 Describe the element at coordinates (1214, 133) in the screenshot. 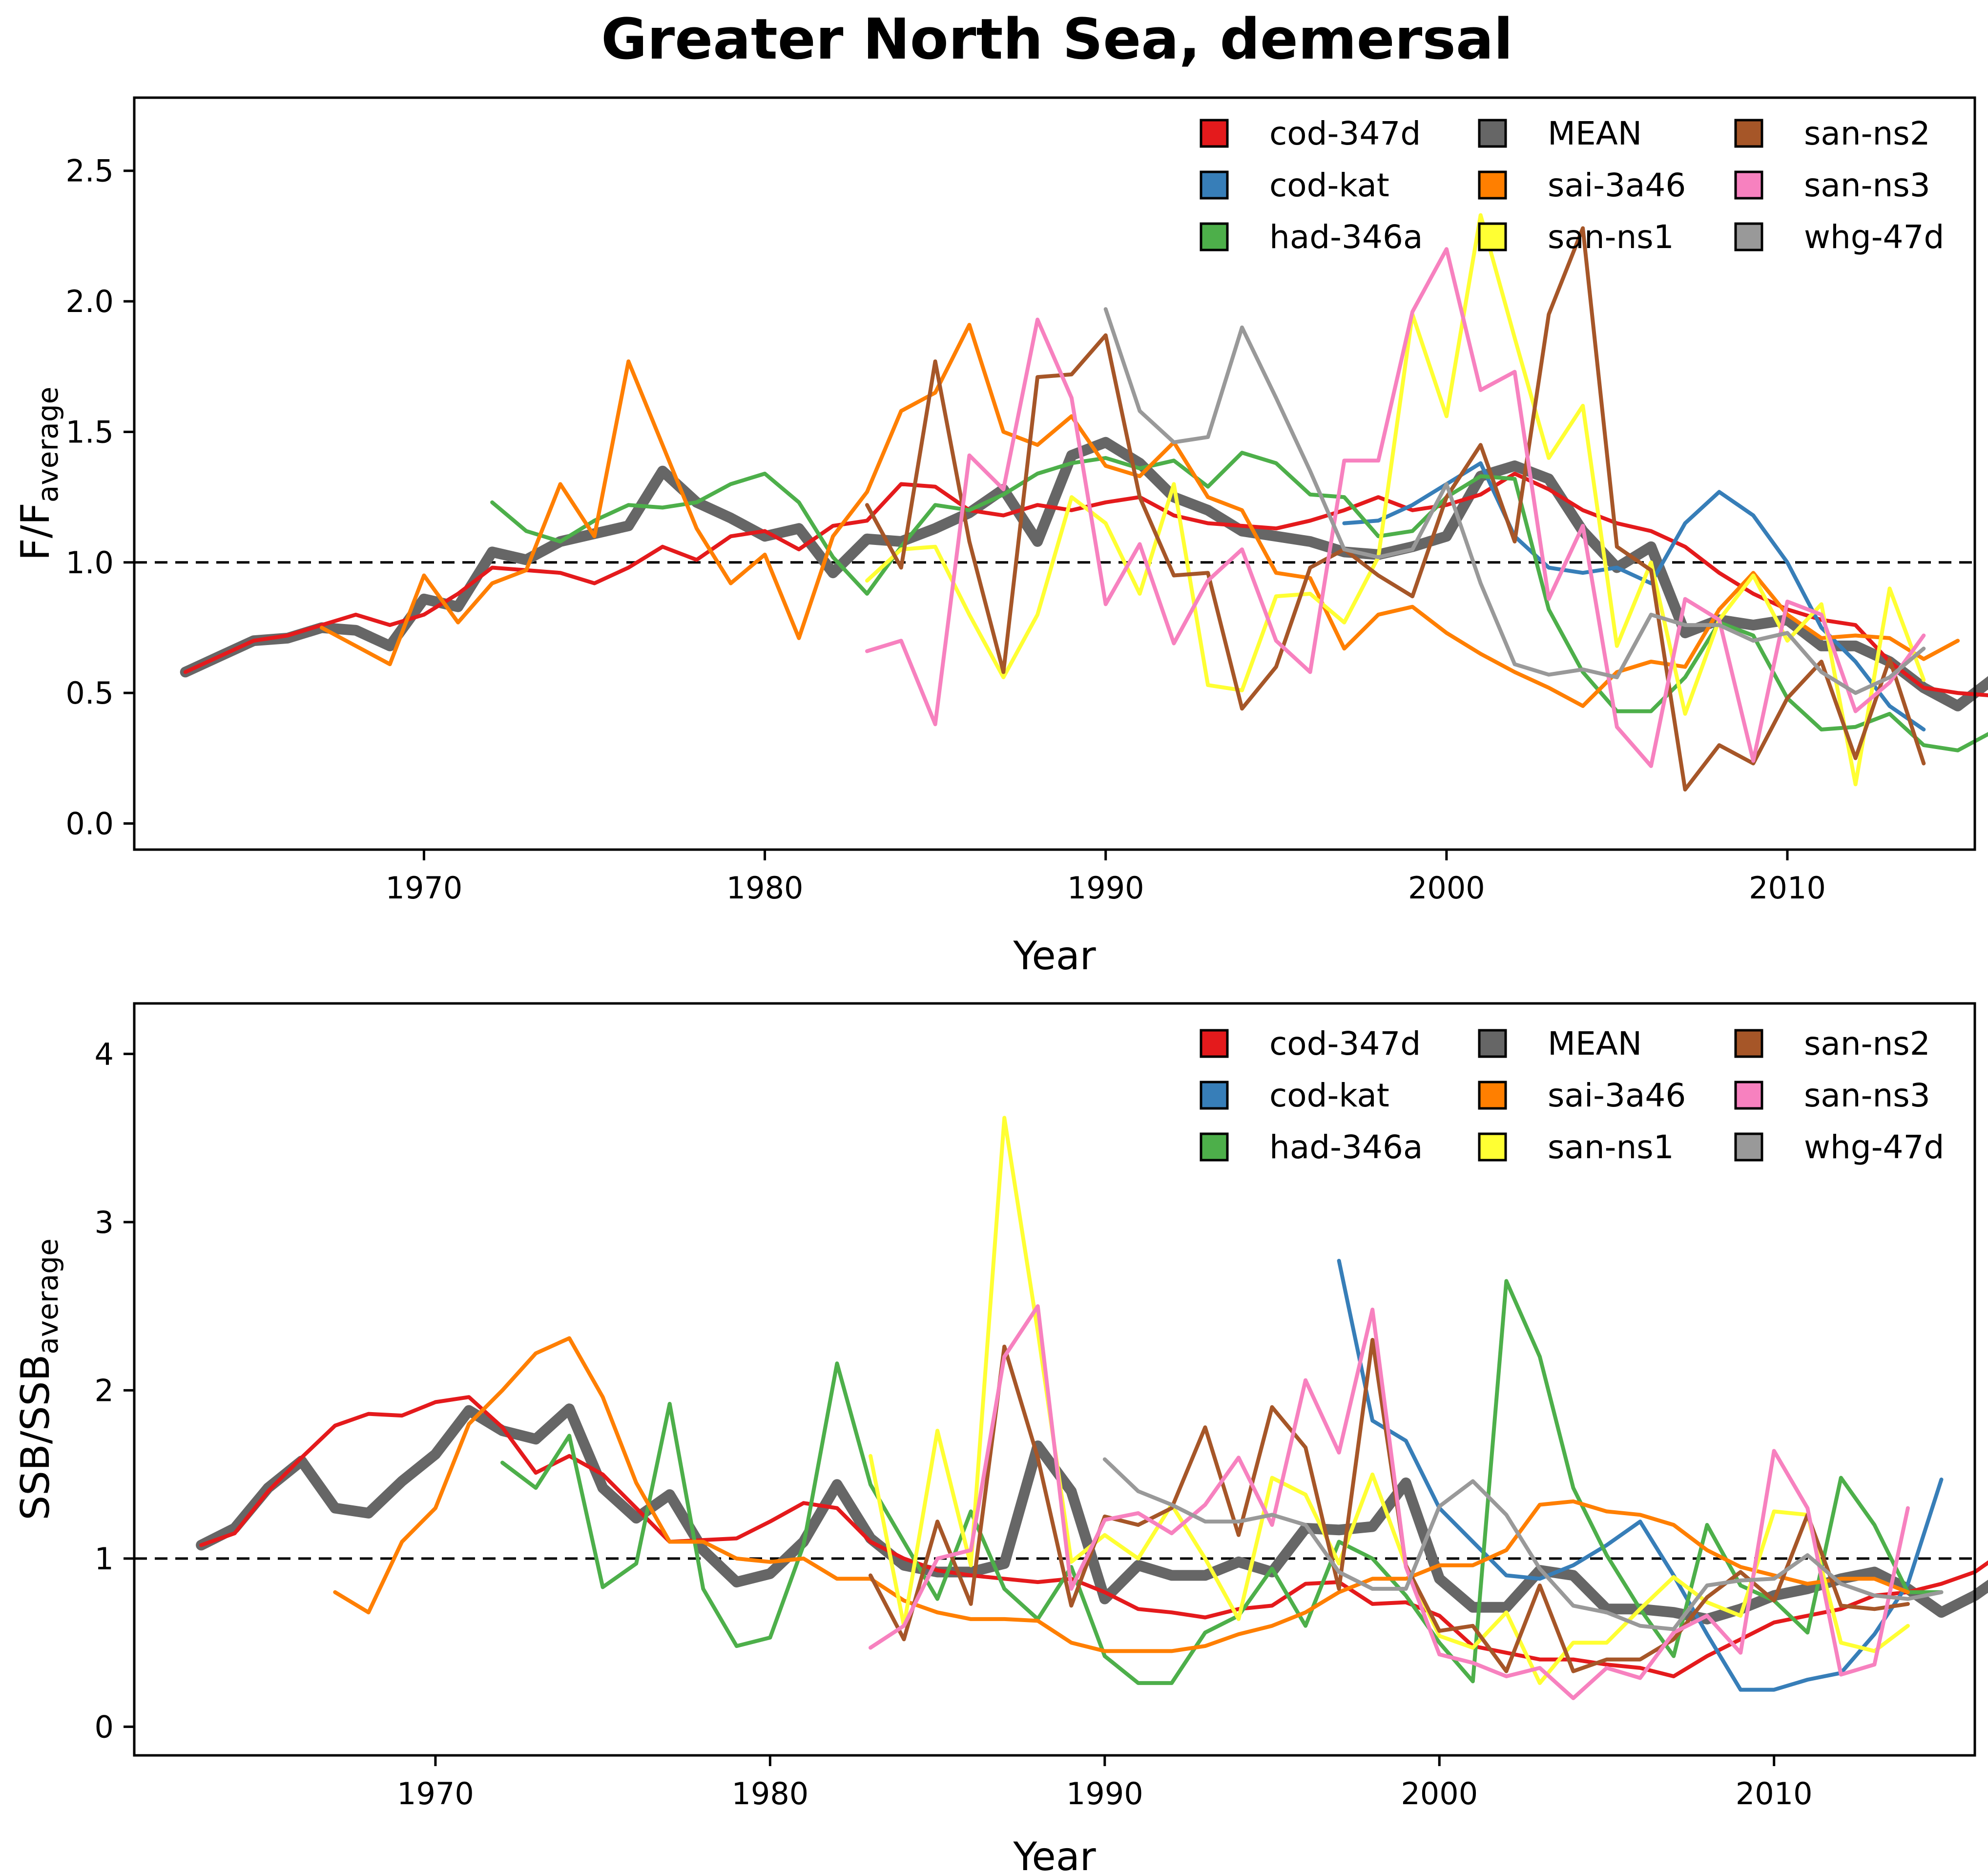

I see `f-legend-swatch-cod-347d` at that location.